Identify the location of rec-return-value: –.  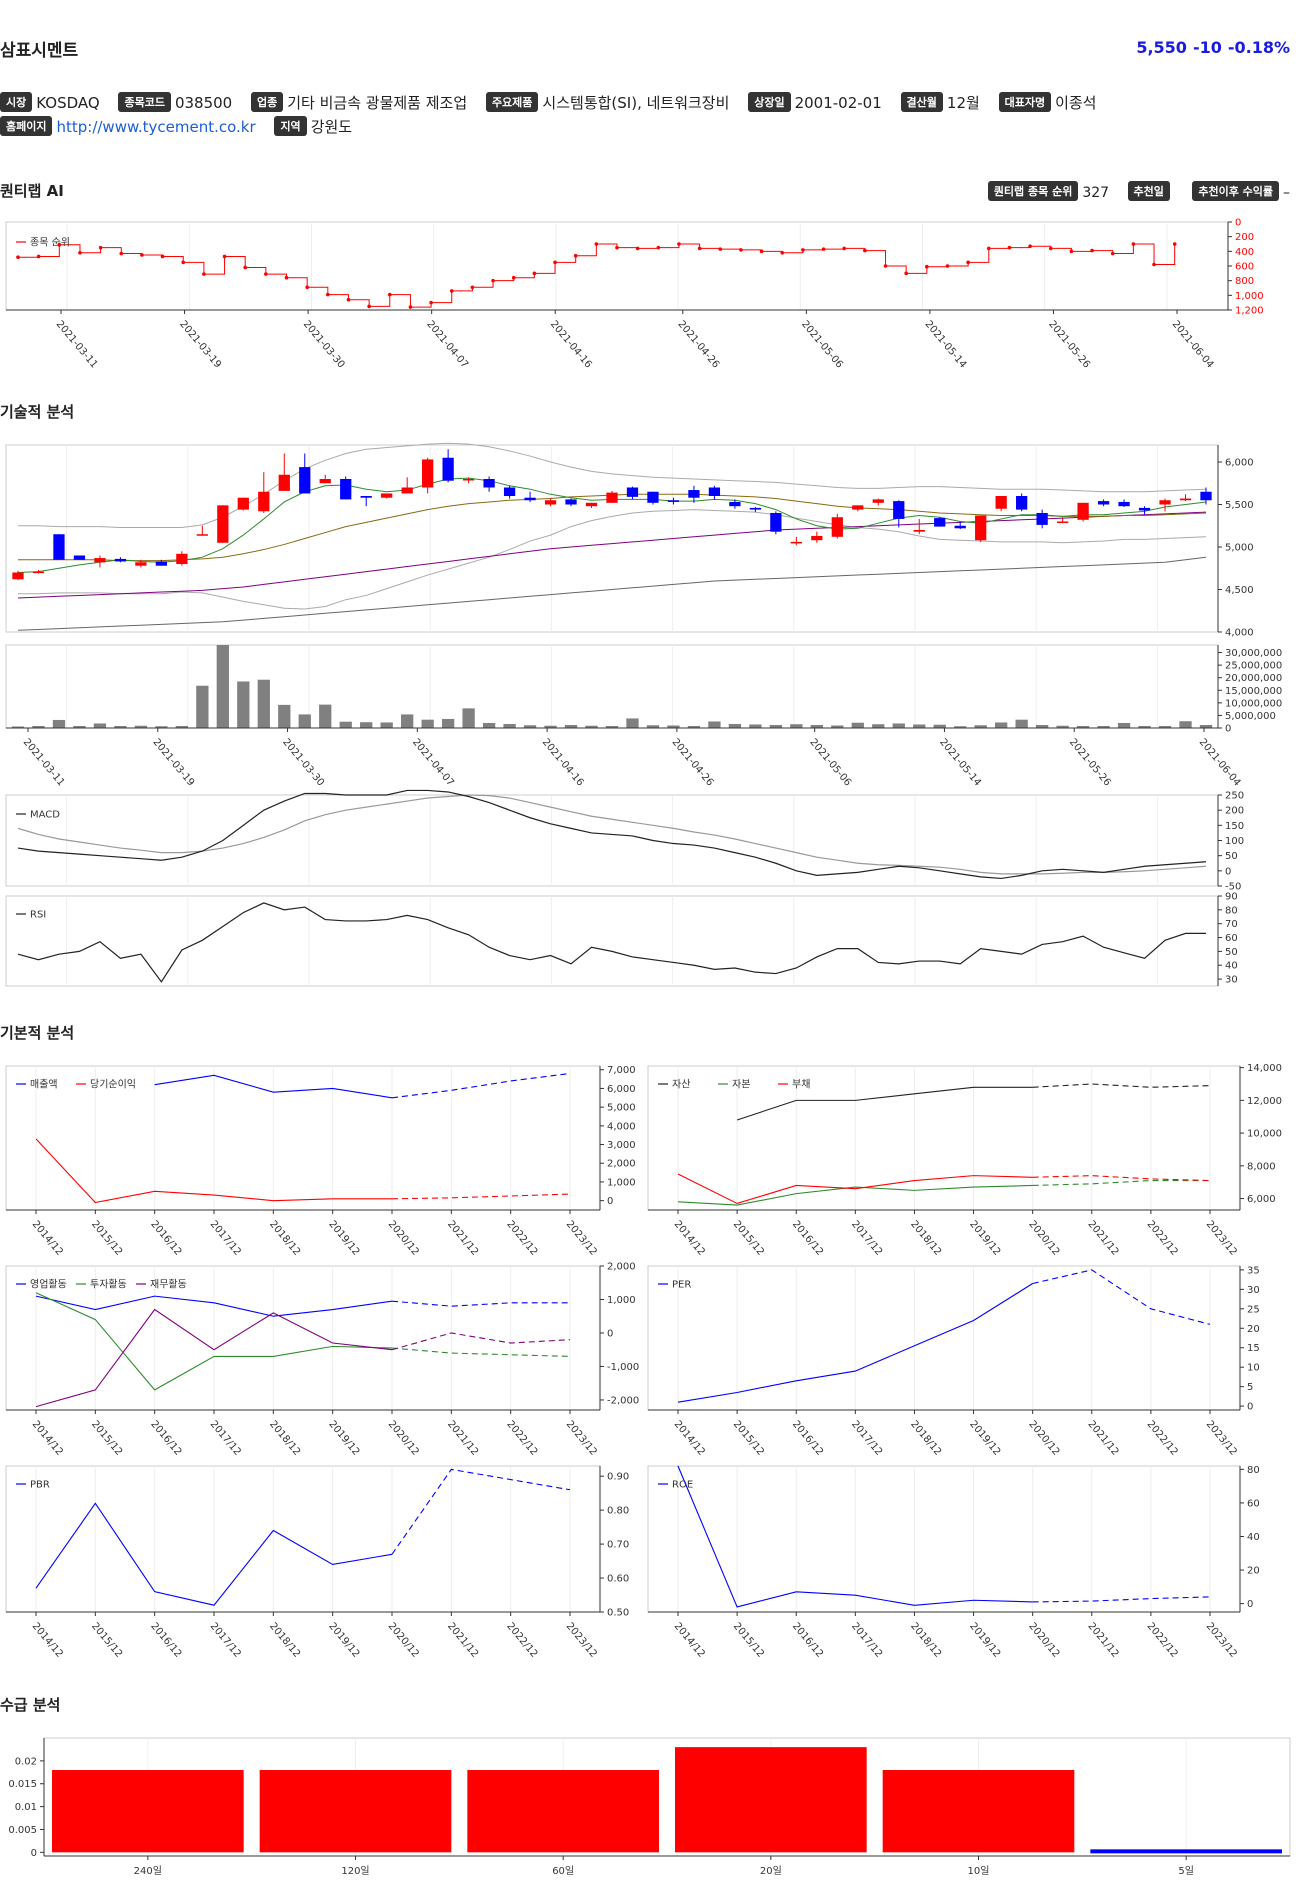
(1286, 193).